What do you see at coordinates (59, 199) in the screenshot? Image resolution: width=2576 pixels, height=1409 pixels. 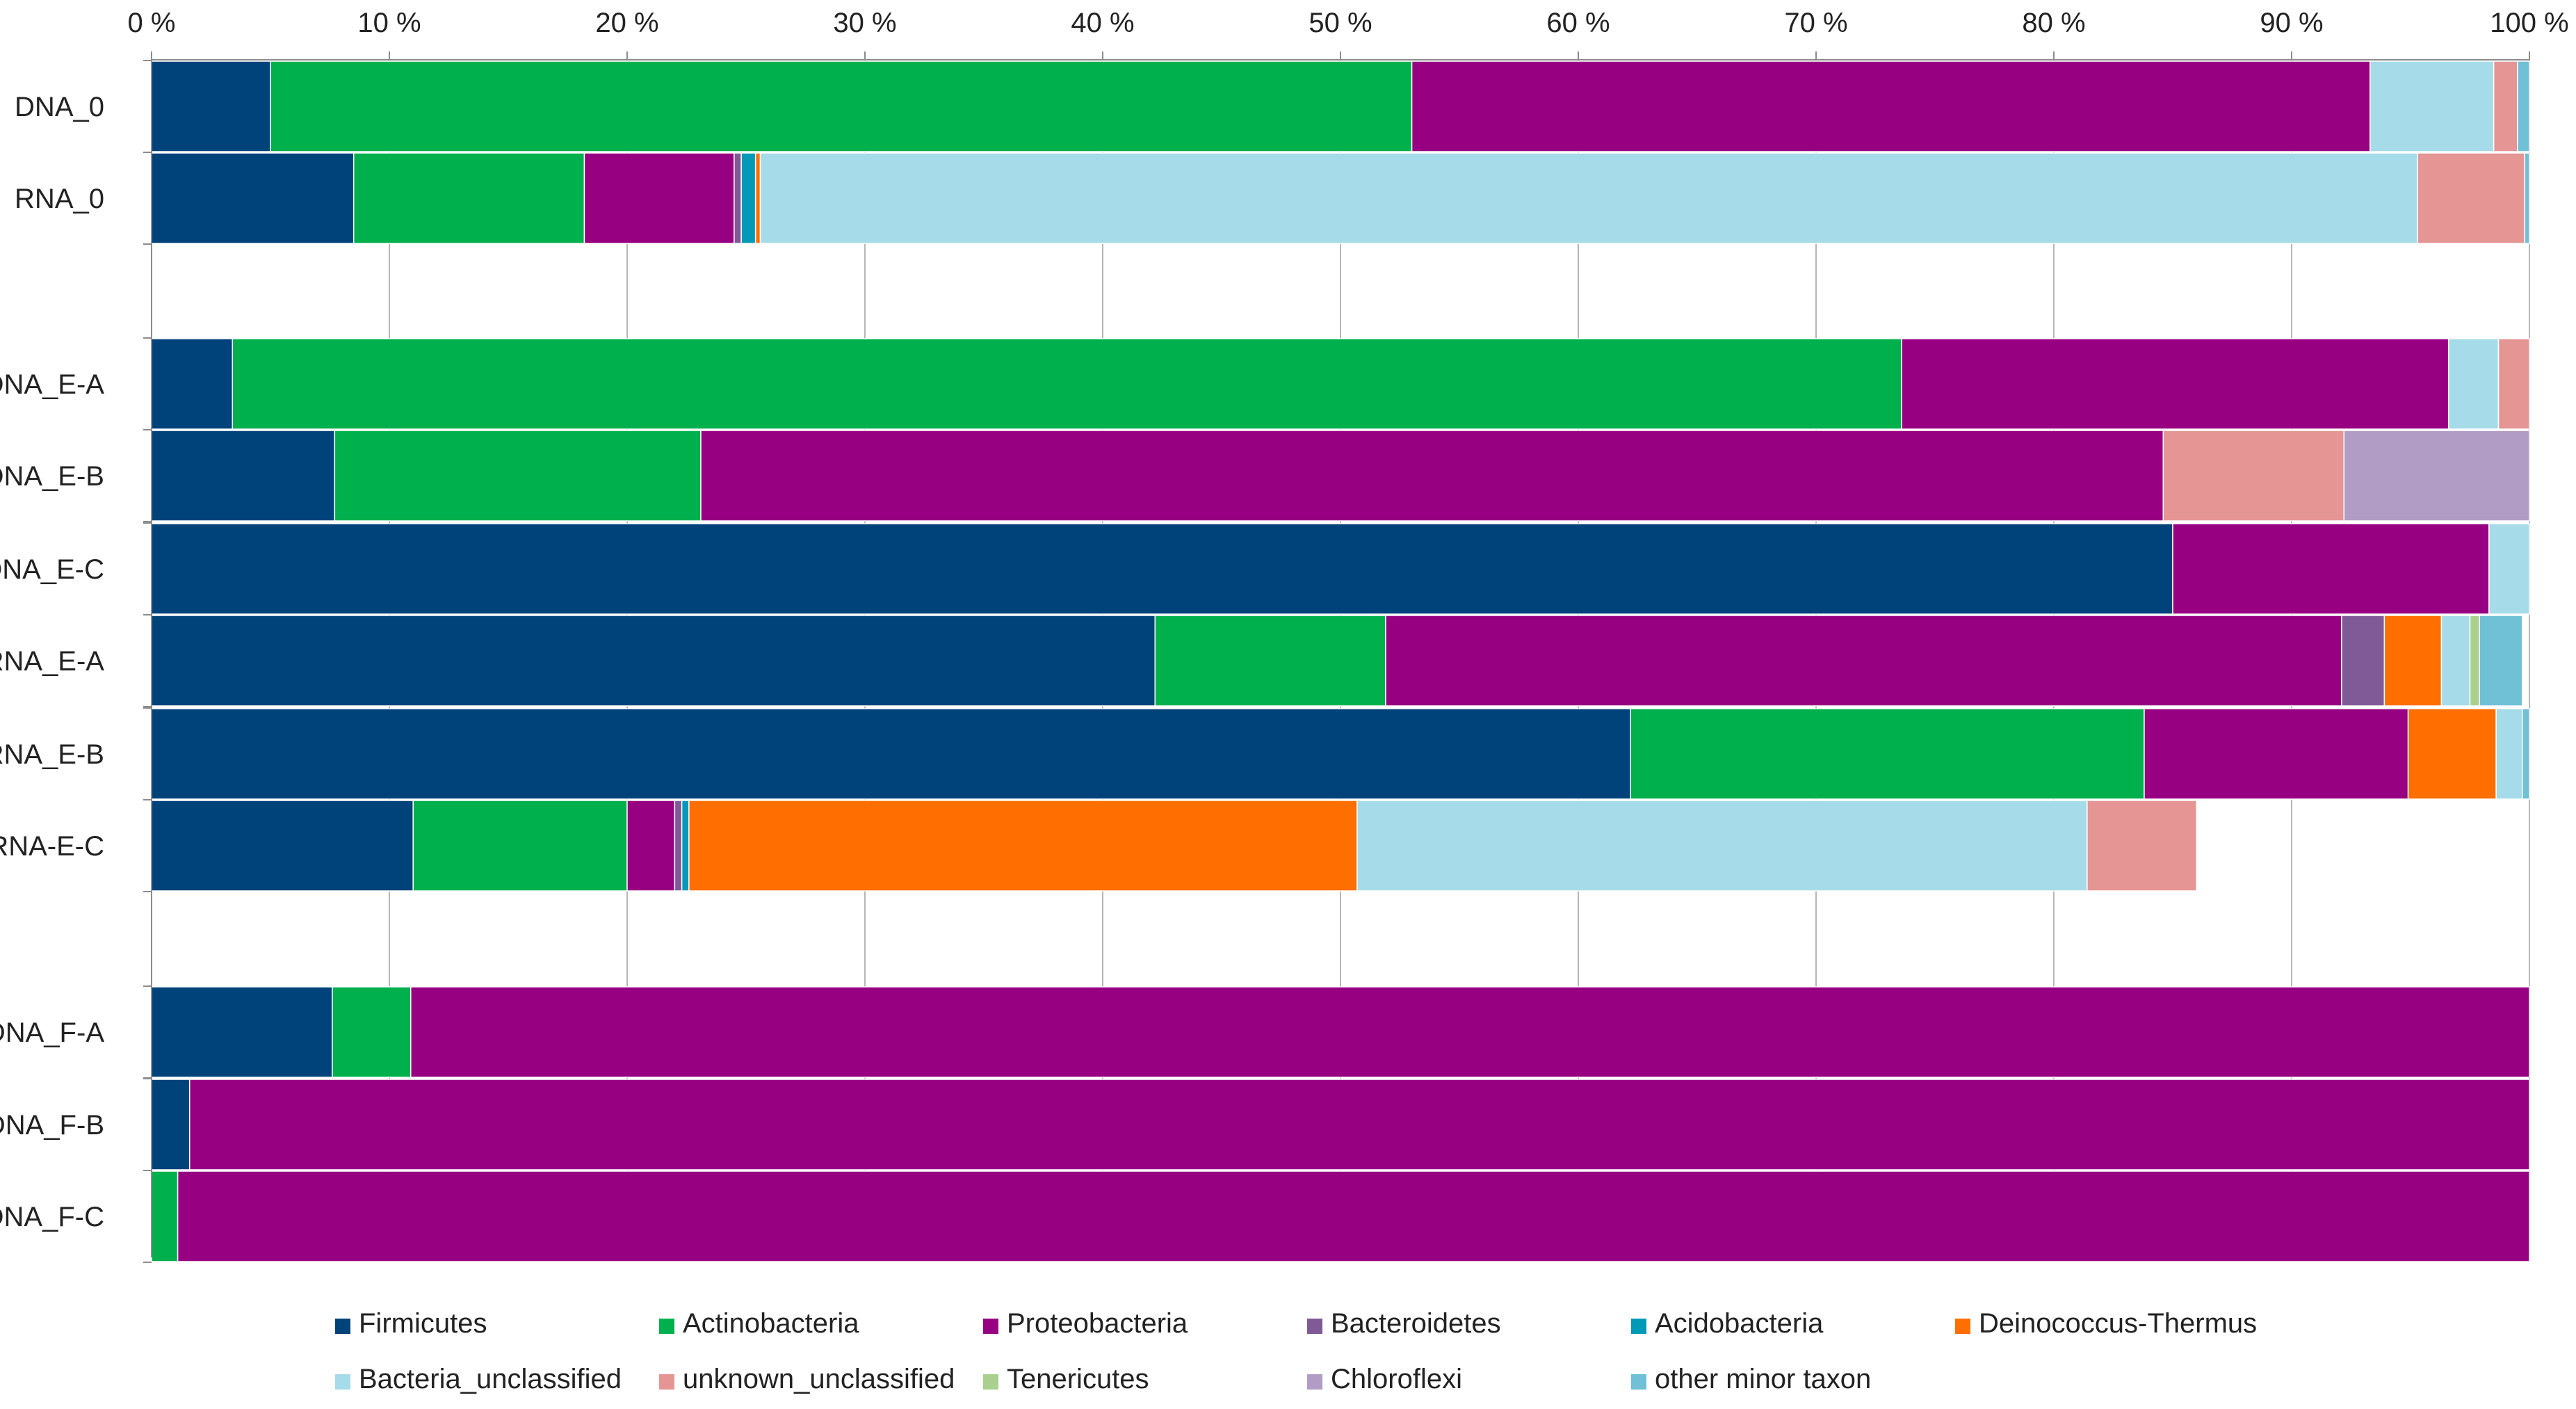 I see `category-label: RNA_0` at bounding box center [59, 199].